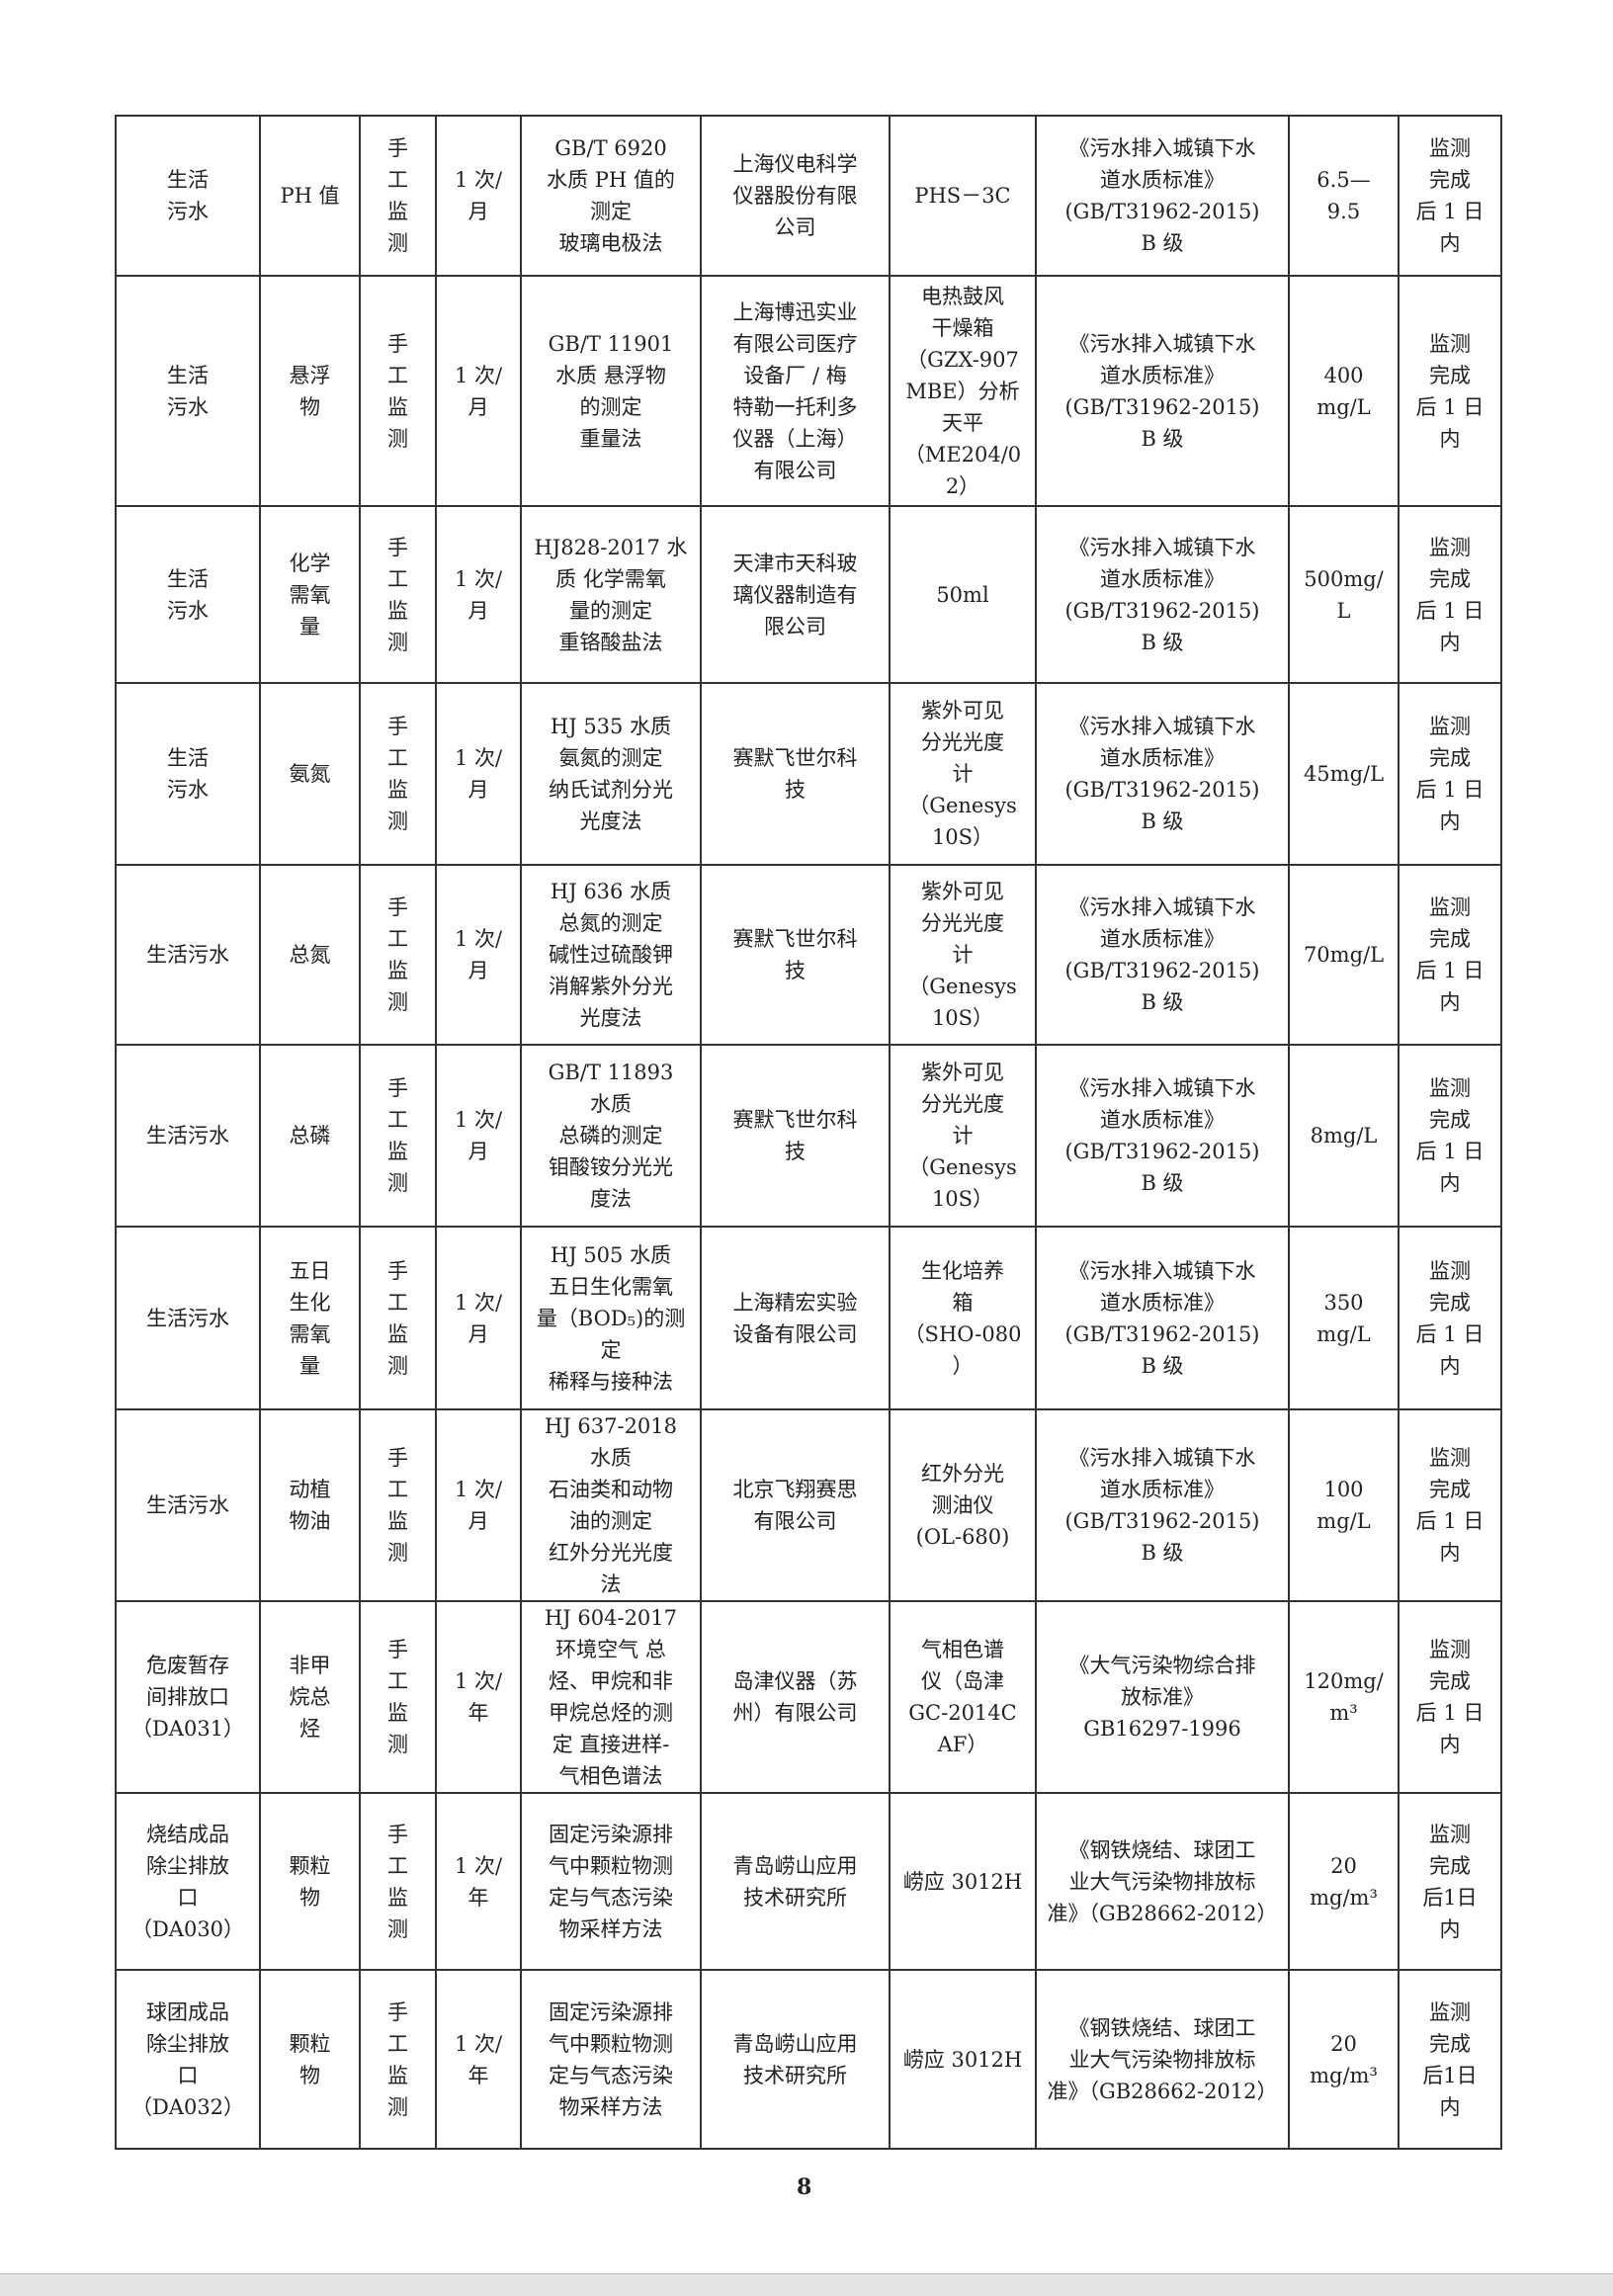  Describe the element at coordinates (795, 196) in the screenshot. I see `instrument-maker-cell: 上海仪电科学 仪器股份有限 公司` at that location.